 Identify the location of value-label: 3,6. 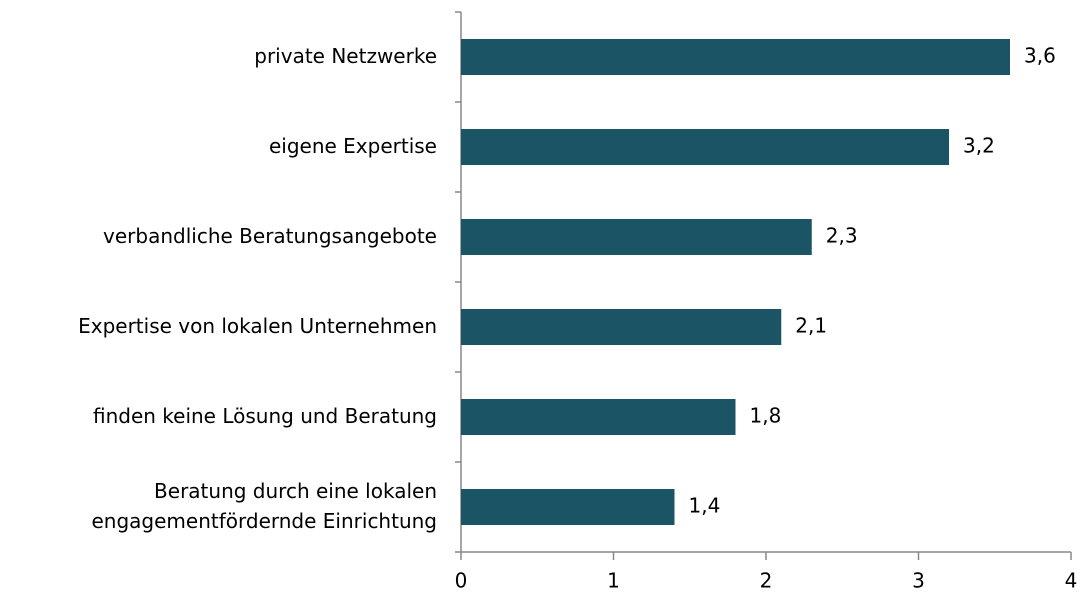
(1040, 56).